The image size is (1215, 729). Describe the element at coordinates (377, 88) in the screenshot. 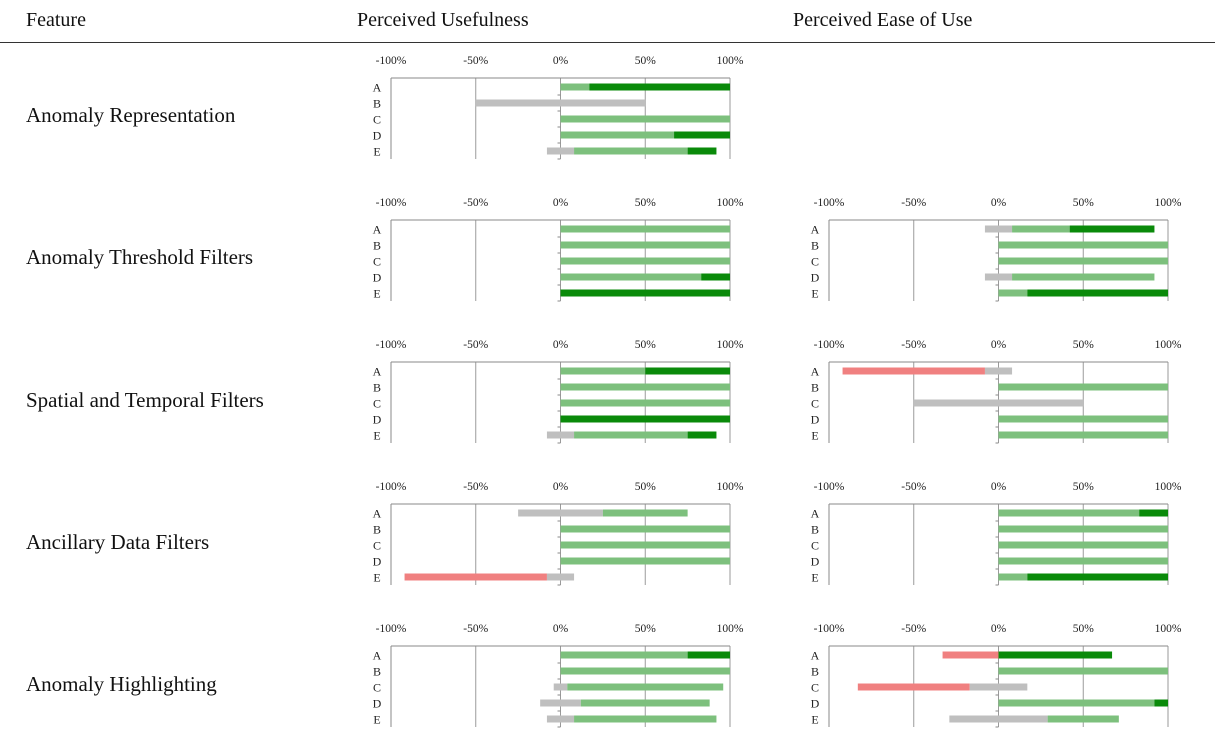

I see `f0-usefulness-row-label-A: A` at that location.